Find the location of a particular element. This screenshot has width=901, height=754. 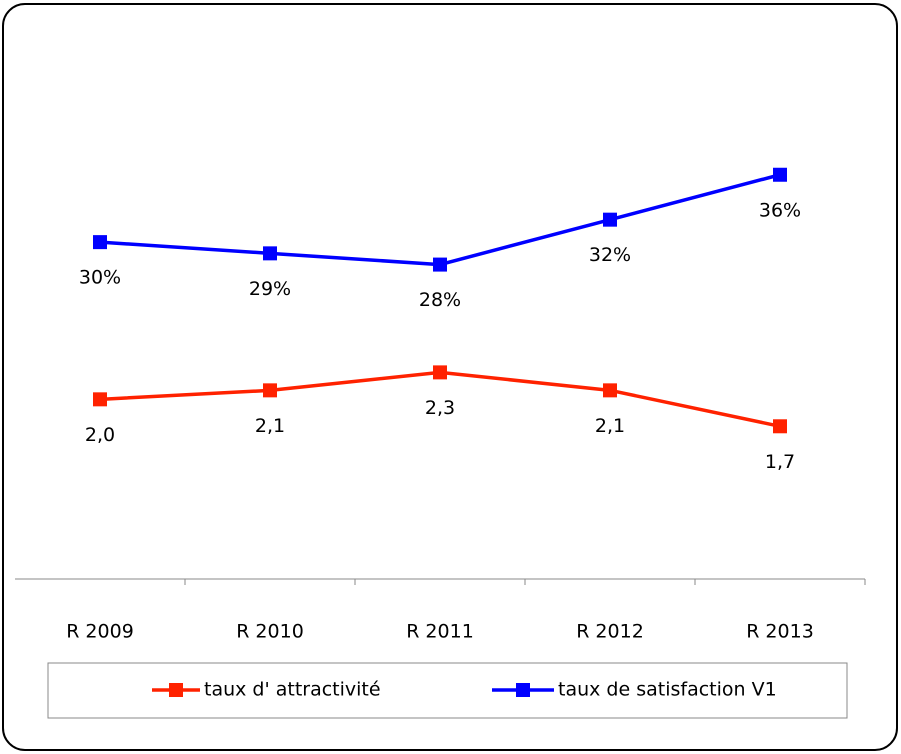

legend-label: taux d' attractivité is located at coordinates (292, 690).